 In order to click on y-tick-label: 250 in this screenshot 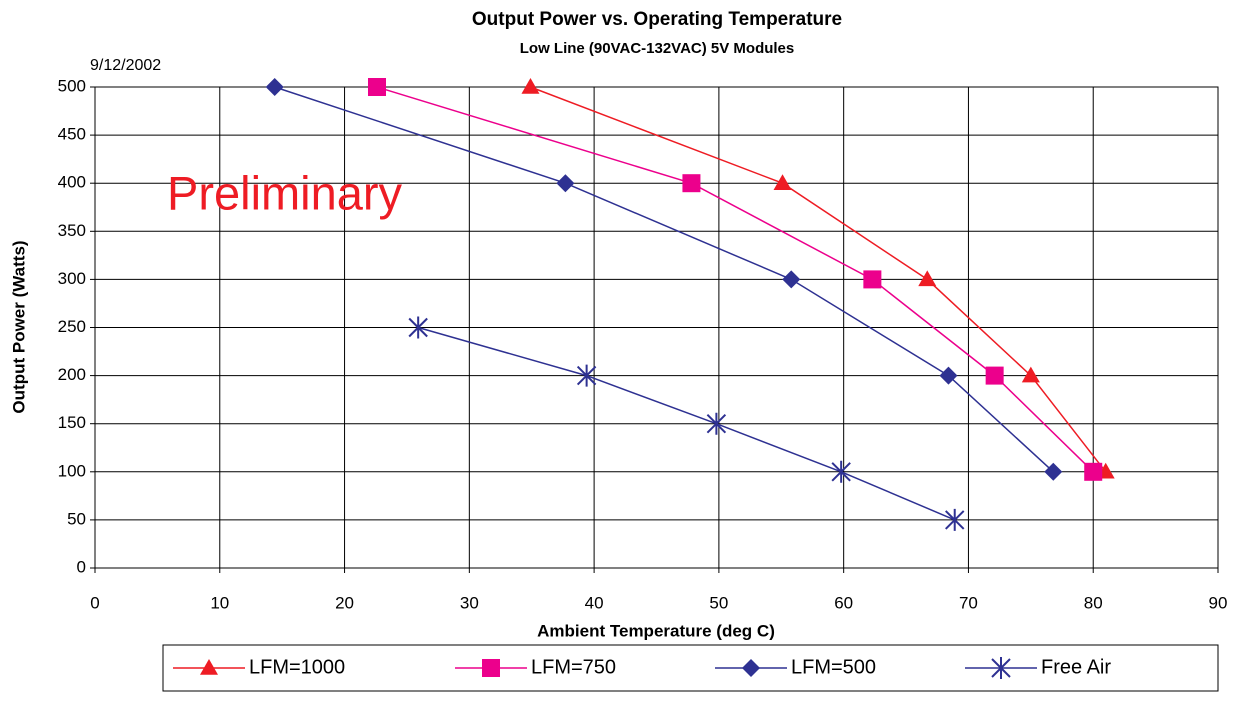, I will do `click(72, 326)`.